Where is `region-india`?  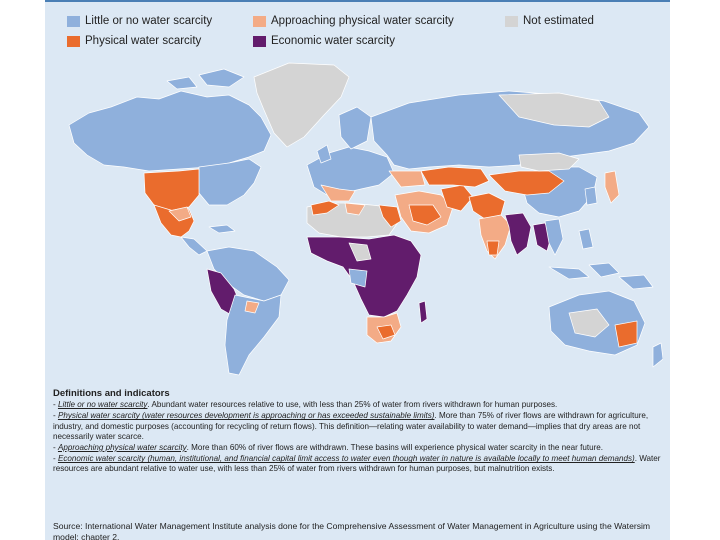 region-india is located at coordinates (495, 237).